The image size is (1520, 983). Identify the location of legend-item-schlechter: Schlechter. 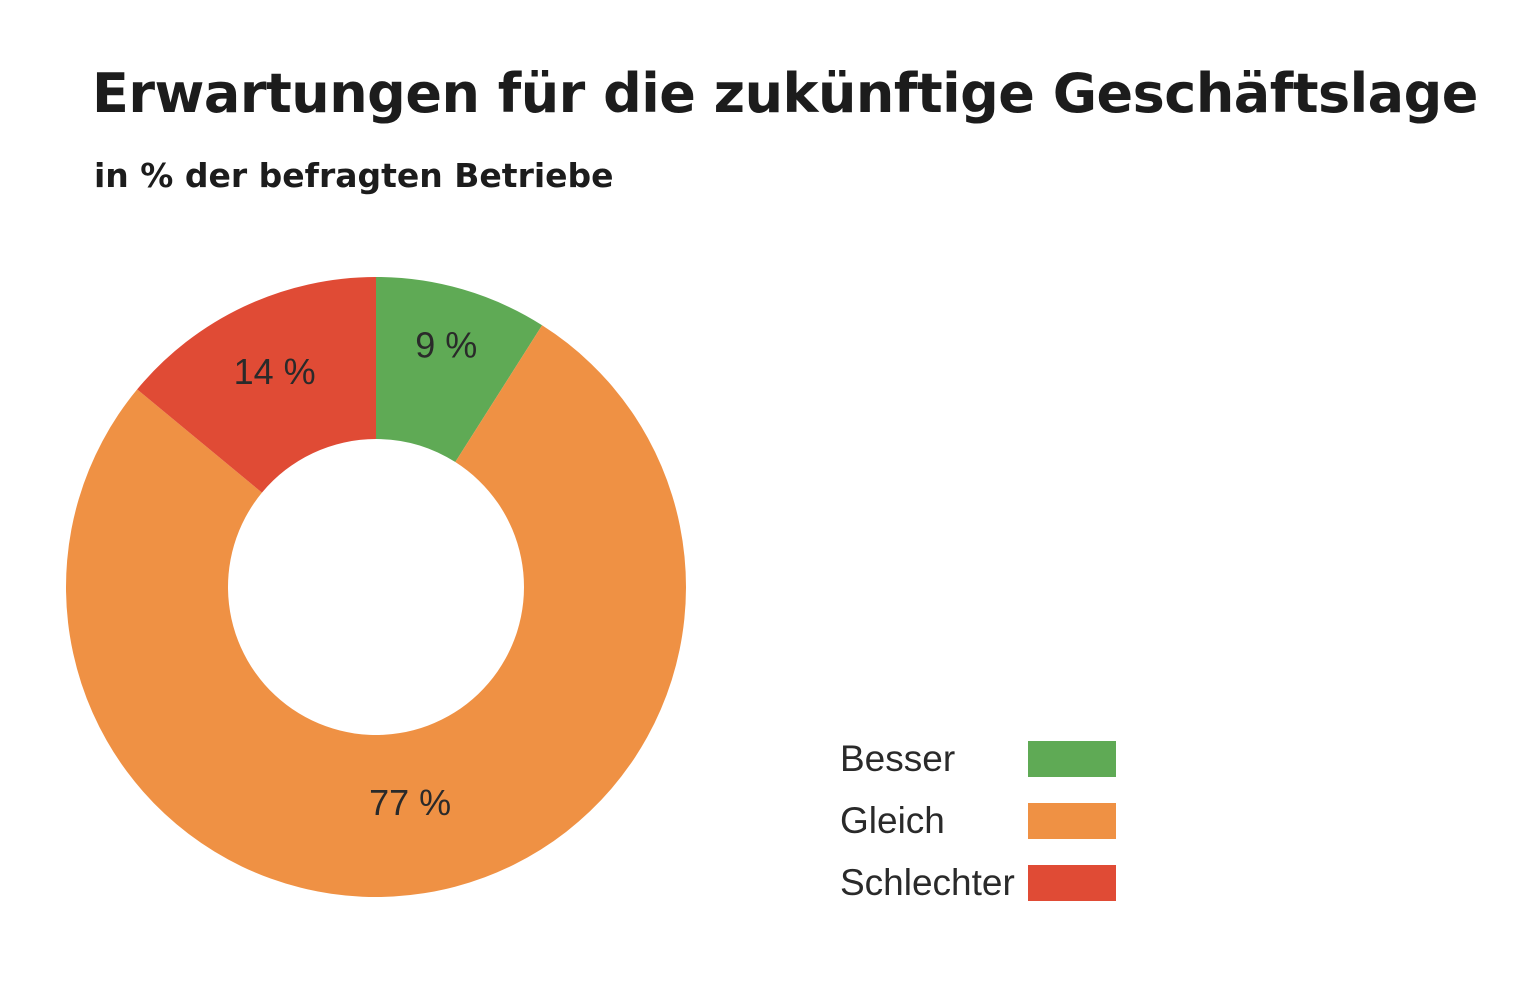
(978, 883).